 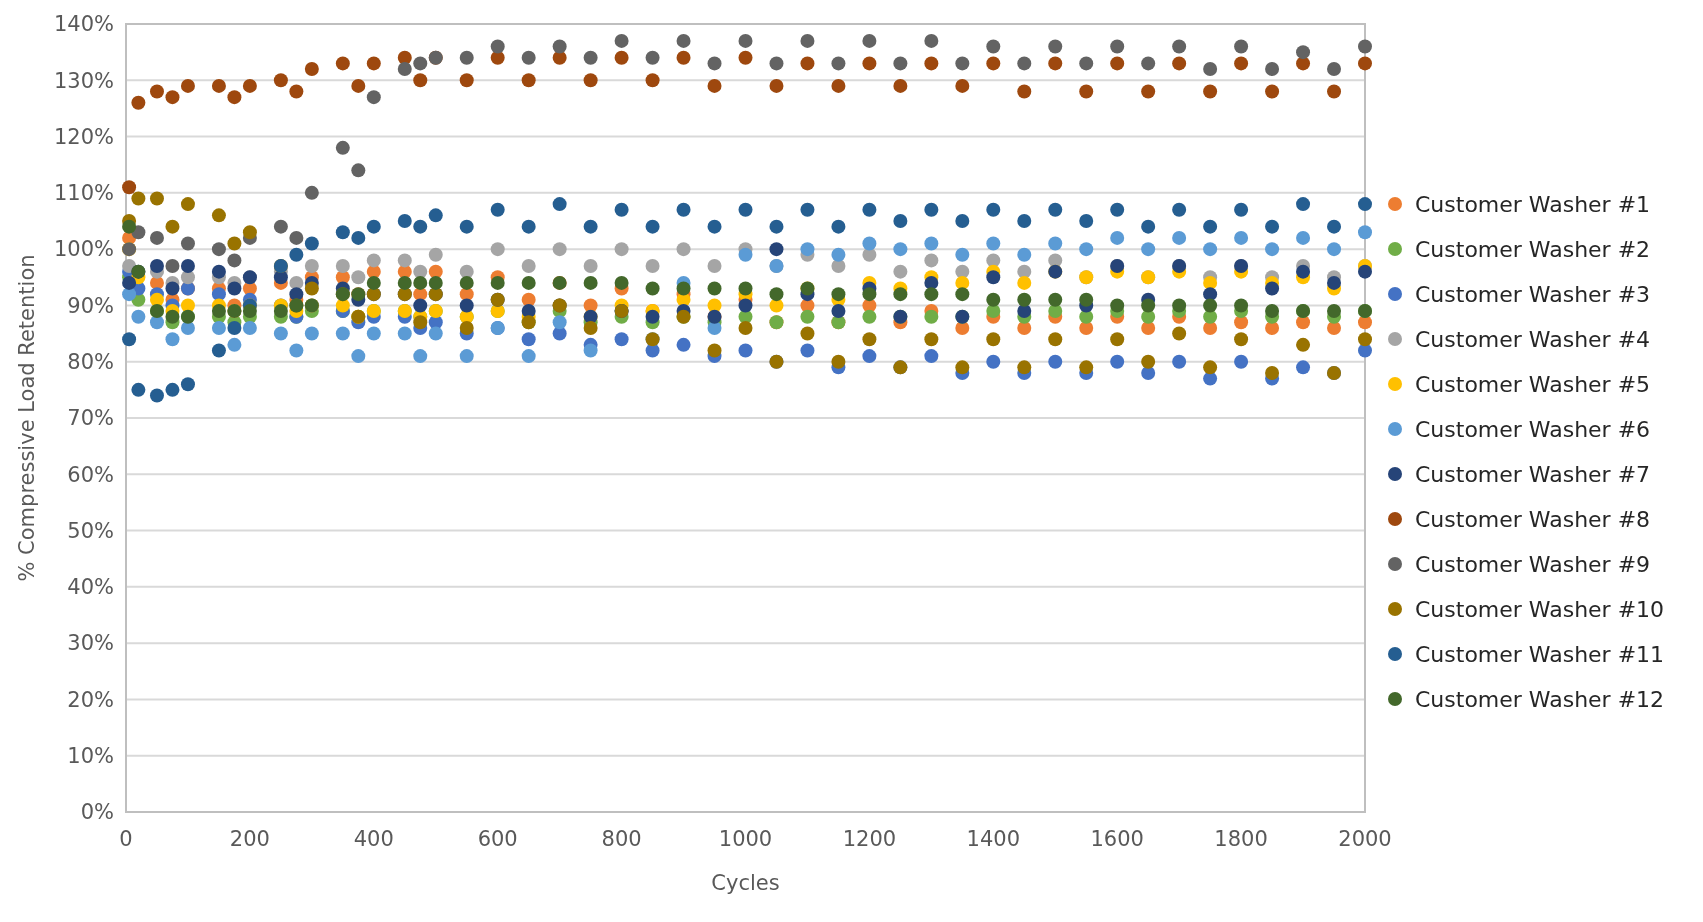 What do you see at coordinates (1533, 519) in the screenshot?
I see `legend-label: Customer Washer #8` at bounding box center [1533, 519].